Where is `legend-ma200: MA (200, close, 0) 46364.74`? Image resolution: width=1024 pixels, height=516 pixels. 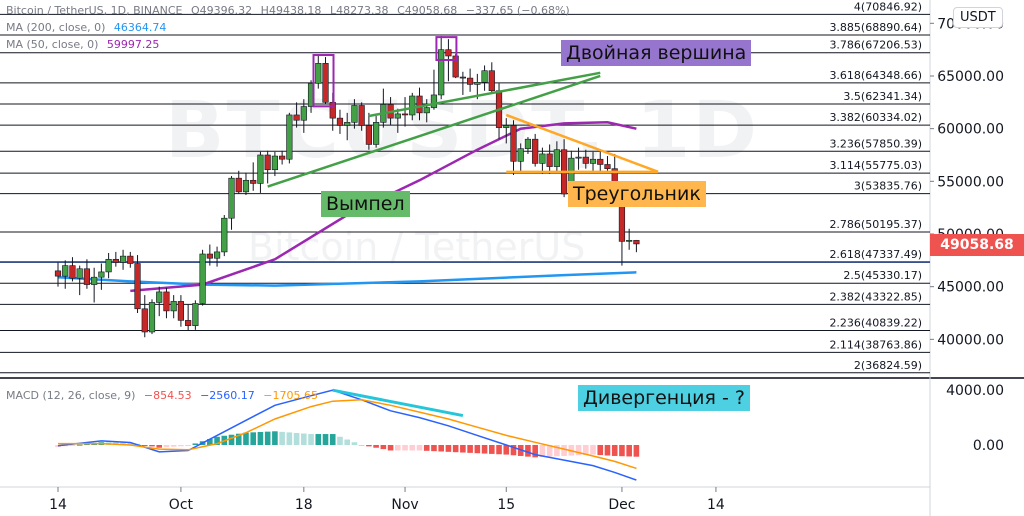
legend-ma200: MA (200, close, 0) 46364.74 is located at coordinates (88, 27).